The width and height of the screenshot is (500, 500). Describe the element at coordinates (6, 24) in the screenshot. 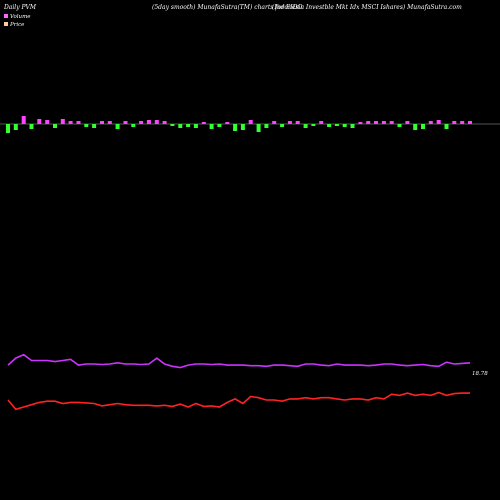

I see `legend-swatch-price` at that location.